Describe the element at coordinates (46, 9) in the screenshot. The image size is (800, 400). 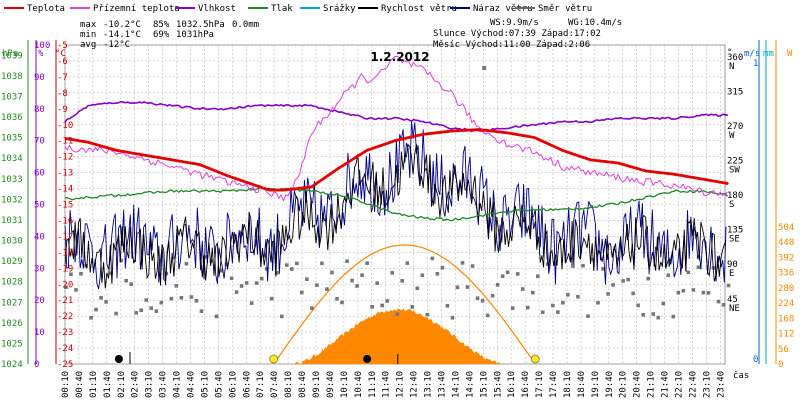
I see `legend-label: Teplota` at that location.